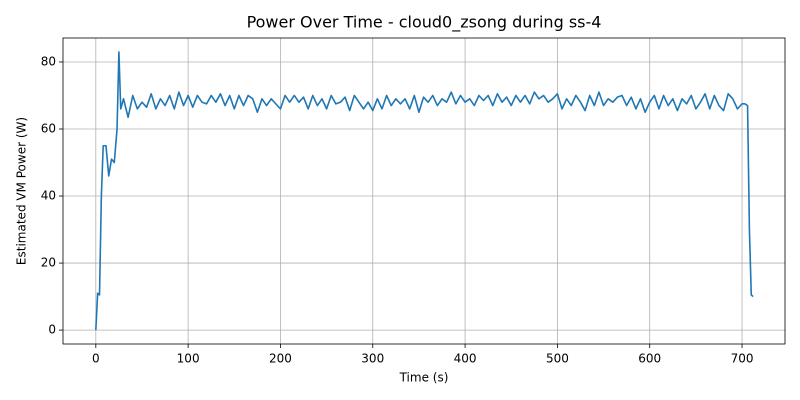  I want to click on x-tick-label: 500, so click(557, 359).